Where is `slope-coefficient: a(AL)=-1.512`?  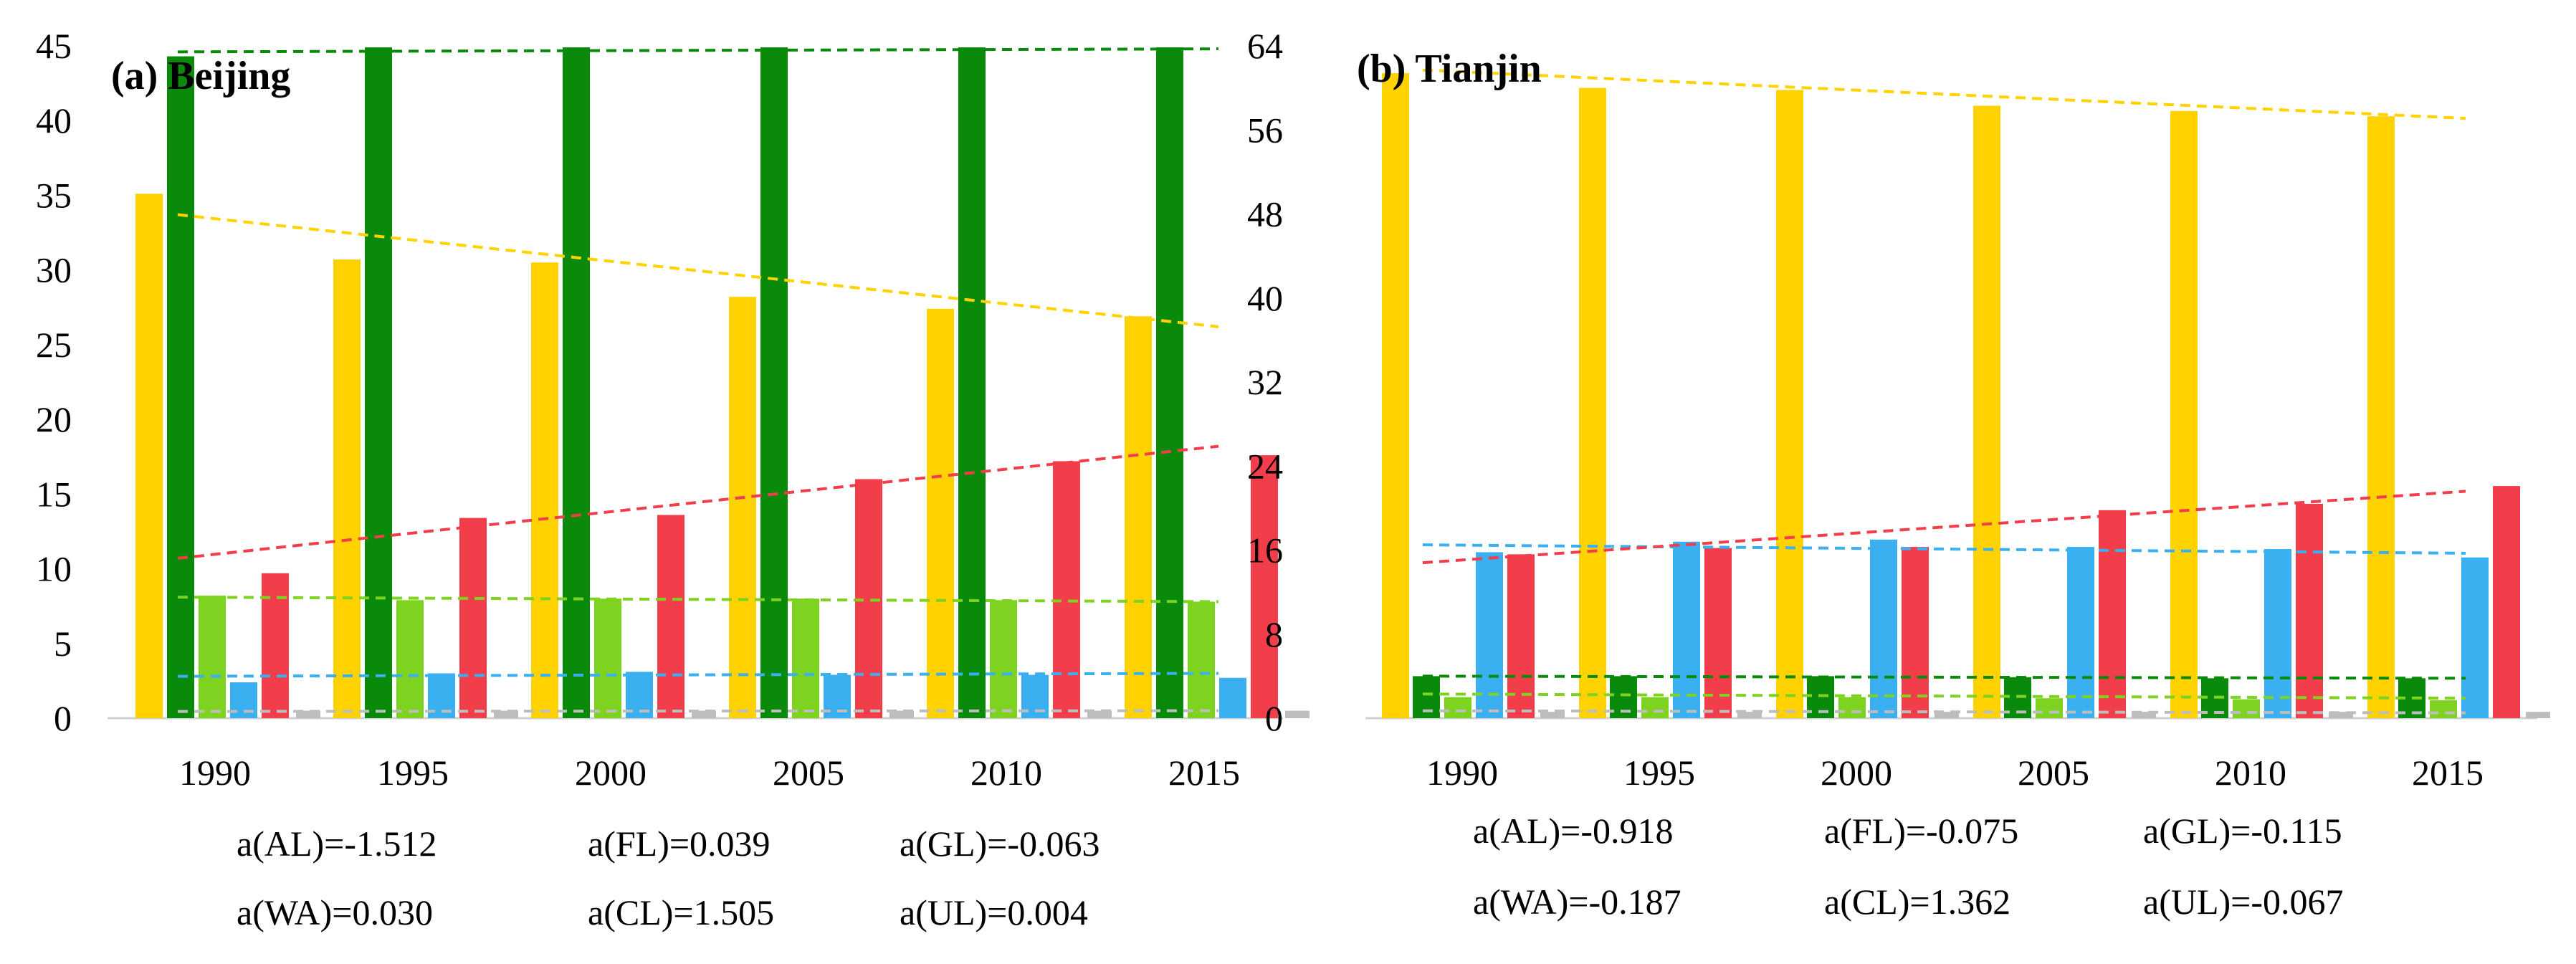
slope-coefficient: a(AL)=-1.512 is located at coordinates (337, 844).